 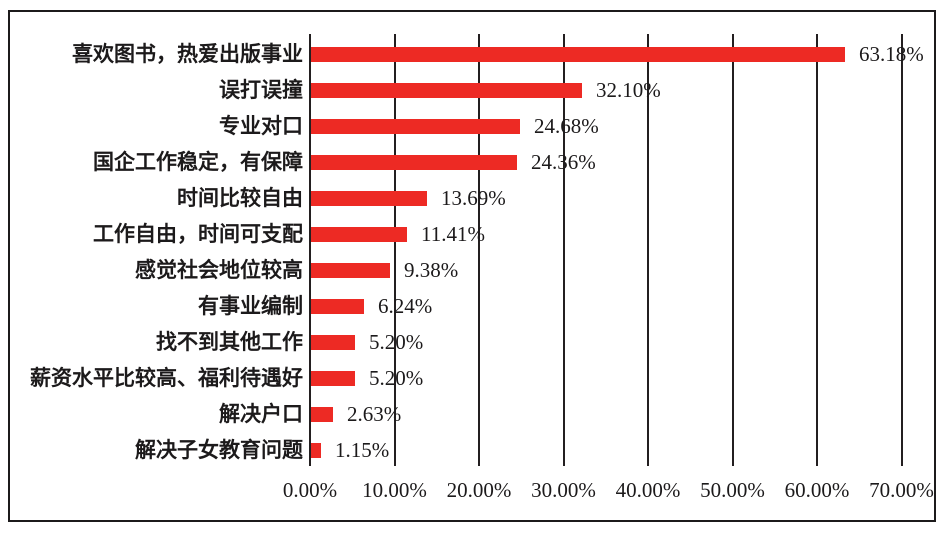 I want to click on data-label: 9.38%, so click(x=431, y=270).